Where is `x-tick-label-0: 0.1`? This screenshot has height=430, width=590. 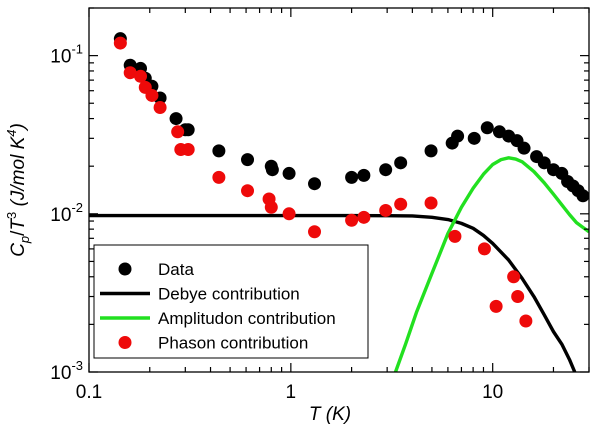
x-tick-label-0: 0.1 is located at coordinates (89, 392).